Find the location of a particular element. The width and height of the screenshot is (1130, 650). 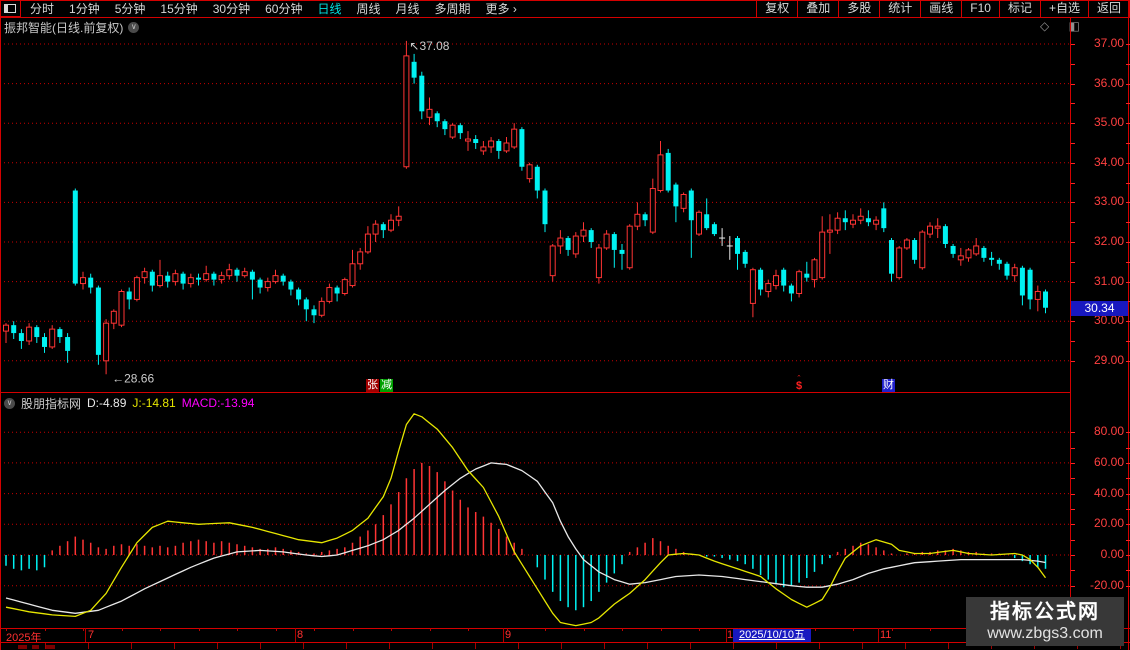

indicator-axis: 80.00 60.00 40.00 20.00 0.00 -20.00 is located at coordinates (1100, 510).